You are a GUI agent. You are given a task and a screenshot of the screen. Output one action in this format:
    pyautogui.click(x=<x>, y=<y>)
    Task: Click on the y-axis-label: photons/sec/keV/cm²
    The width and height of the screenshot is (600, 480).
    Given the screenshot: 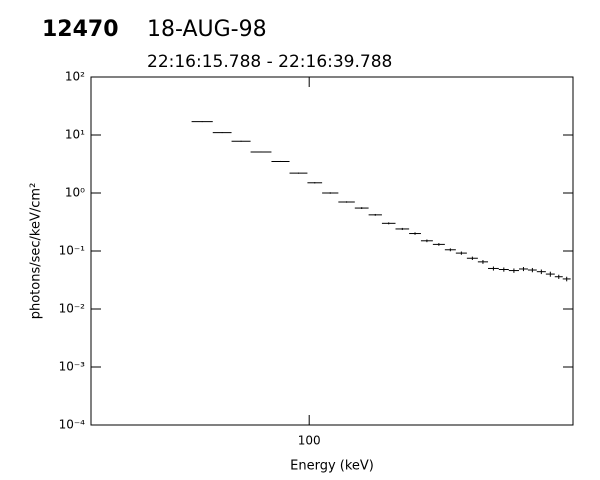 What is the action you would take?
    pyautogui.click(x=36, y=251)
    